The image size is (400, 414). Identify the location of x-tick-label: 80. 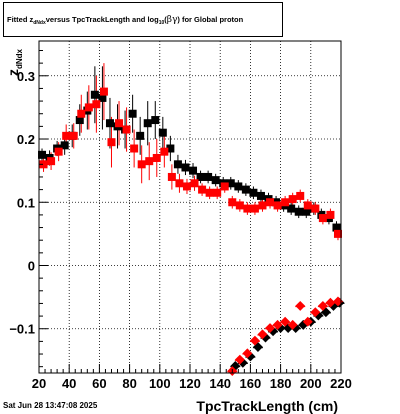
(129, 383).